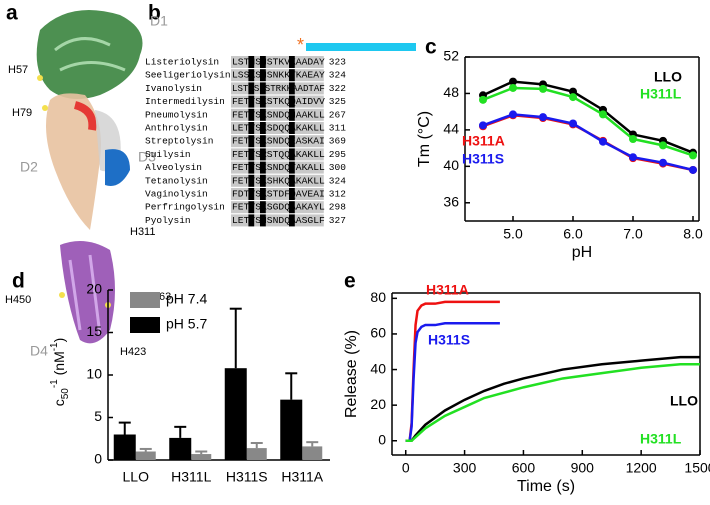 Image resolution: width=710 pixels, height=505 pixels. What do you see at coordinates (447, 290) in the screenshot?
I see `series-label: H311A` at bounding box center [447, 290].